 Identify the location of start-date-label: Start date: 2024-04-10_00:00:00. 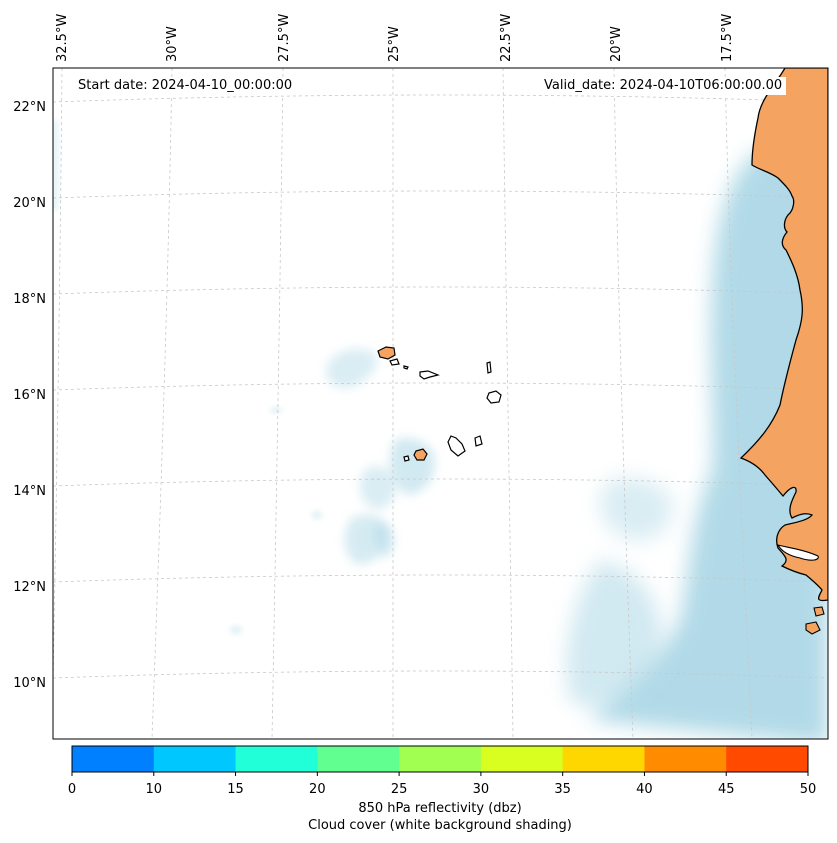
(185, 86).